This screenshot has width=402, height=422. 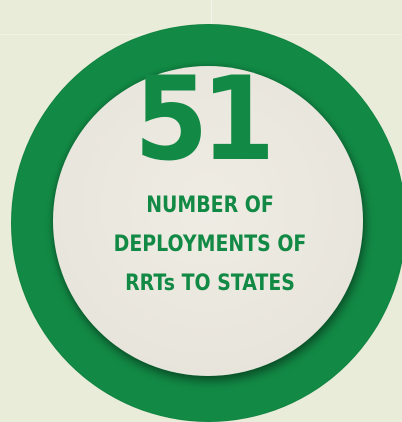 I want to click on stat-caption-line-1: NUMBER OF, so click(x=210, y=205).